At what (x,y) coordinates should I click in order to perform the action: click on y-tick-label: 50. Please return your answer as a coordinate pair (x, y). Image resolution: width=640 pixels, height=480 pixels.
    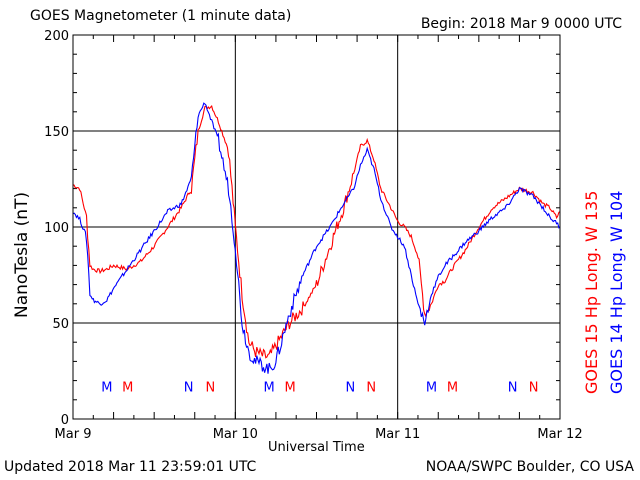
    Looking at the image, I should click on (60, 324).